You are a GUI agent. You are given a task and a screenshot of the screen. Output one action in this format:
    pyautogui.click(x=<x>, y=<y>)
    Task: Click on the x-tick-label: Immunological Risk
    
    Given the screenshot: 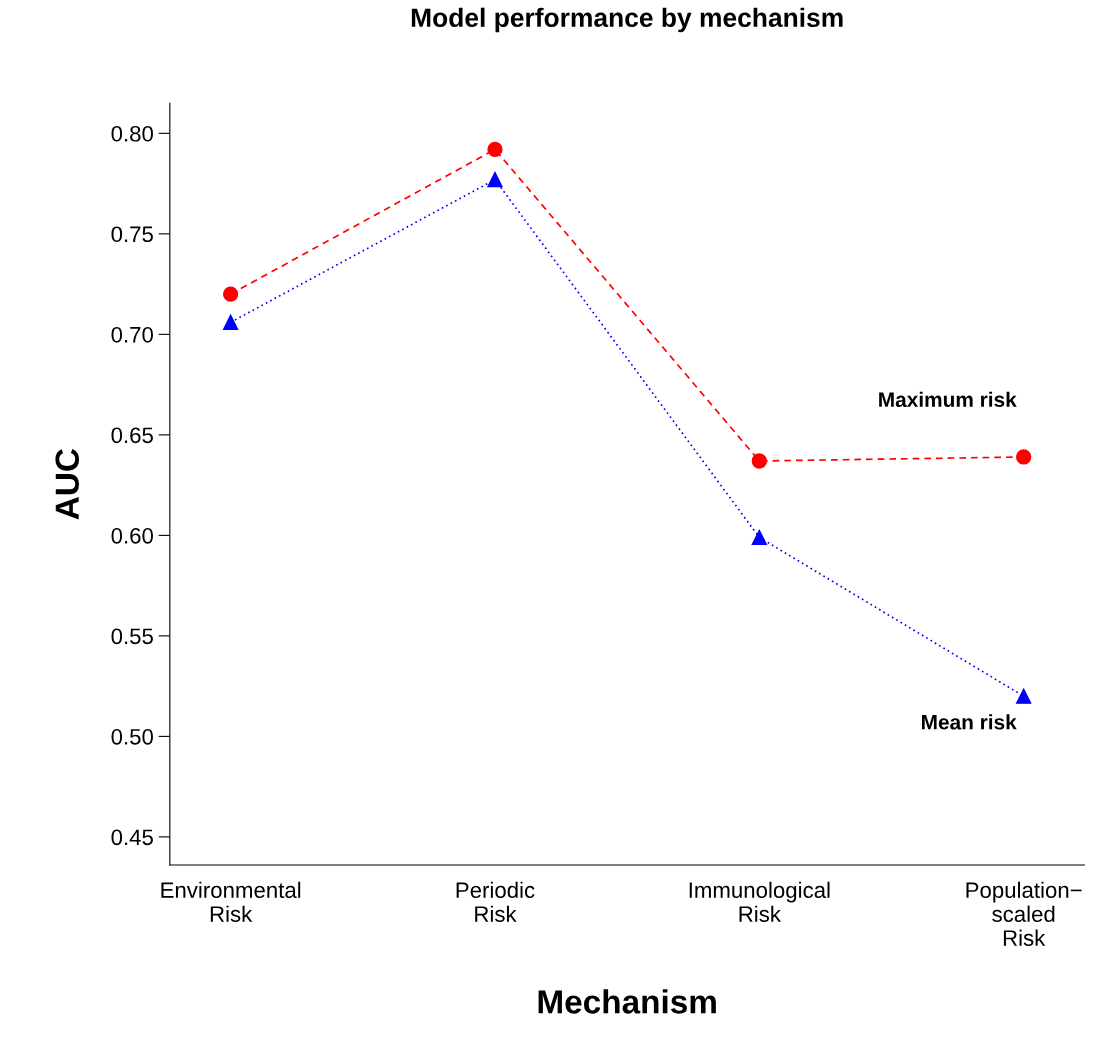 What is the action you would take?
    pyautogui.click(x=759, y=901)
    